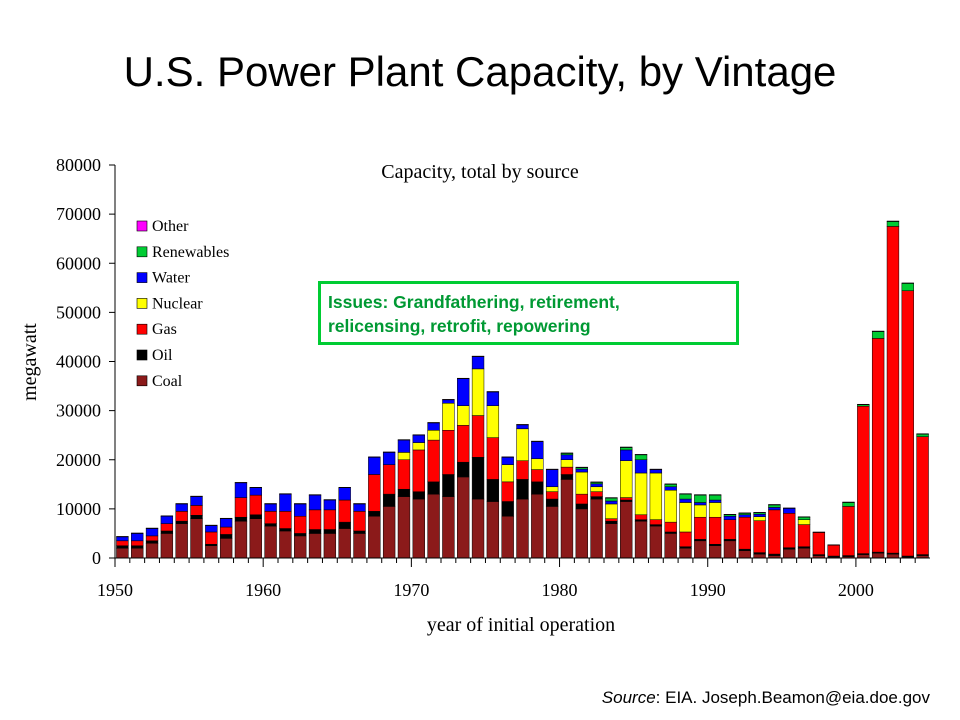 The width and height of the screenshot is (960, 720). Describe the element at coordinates (744, 516) in the screenshot. I see `bar-1992-water` at that location.